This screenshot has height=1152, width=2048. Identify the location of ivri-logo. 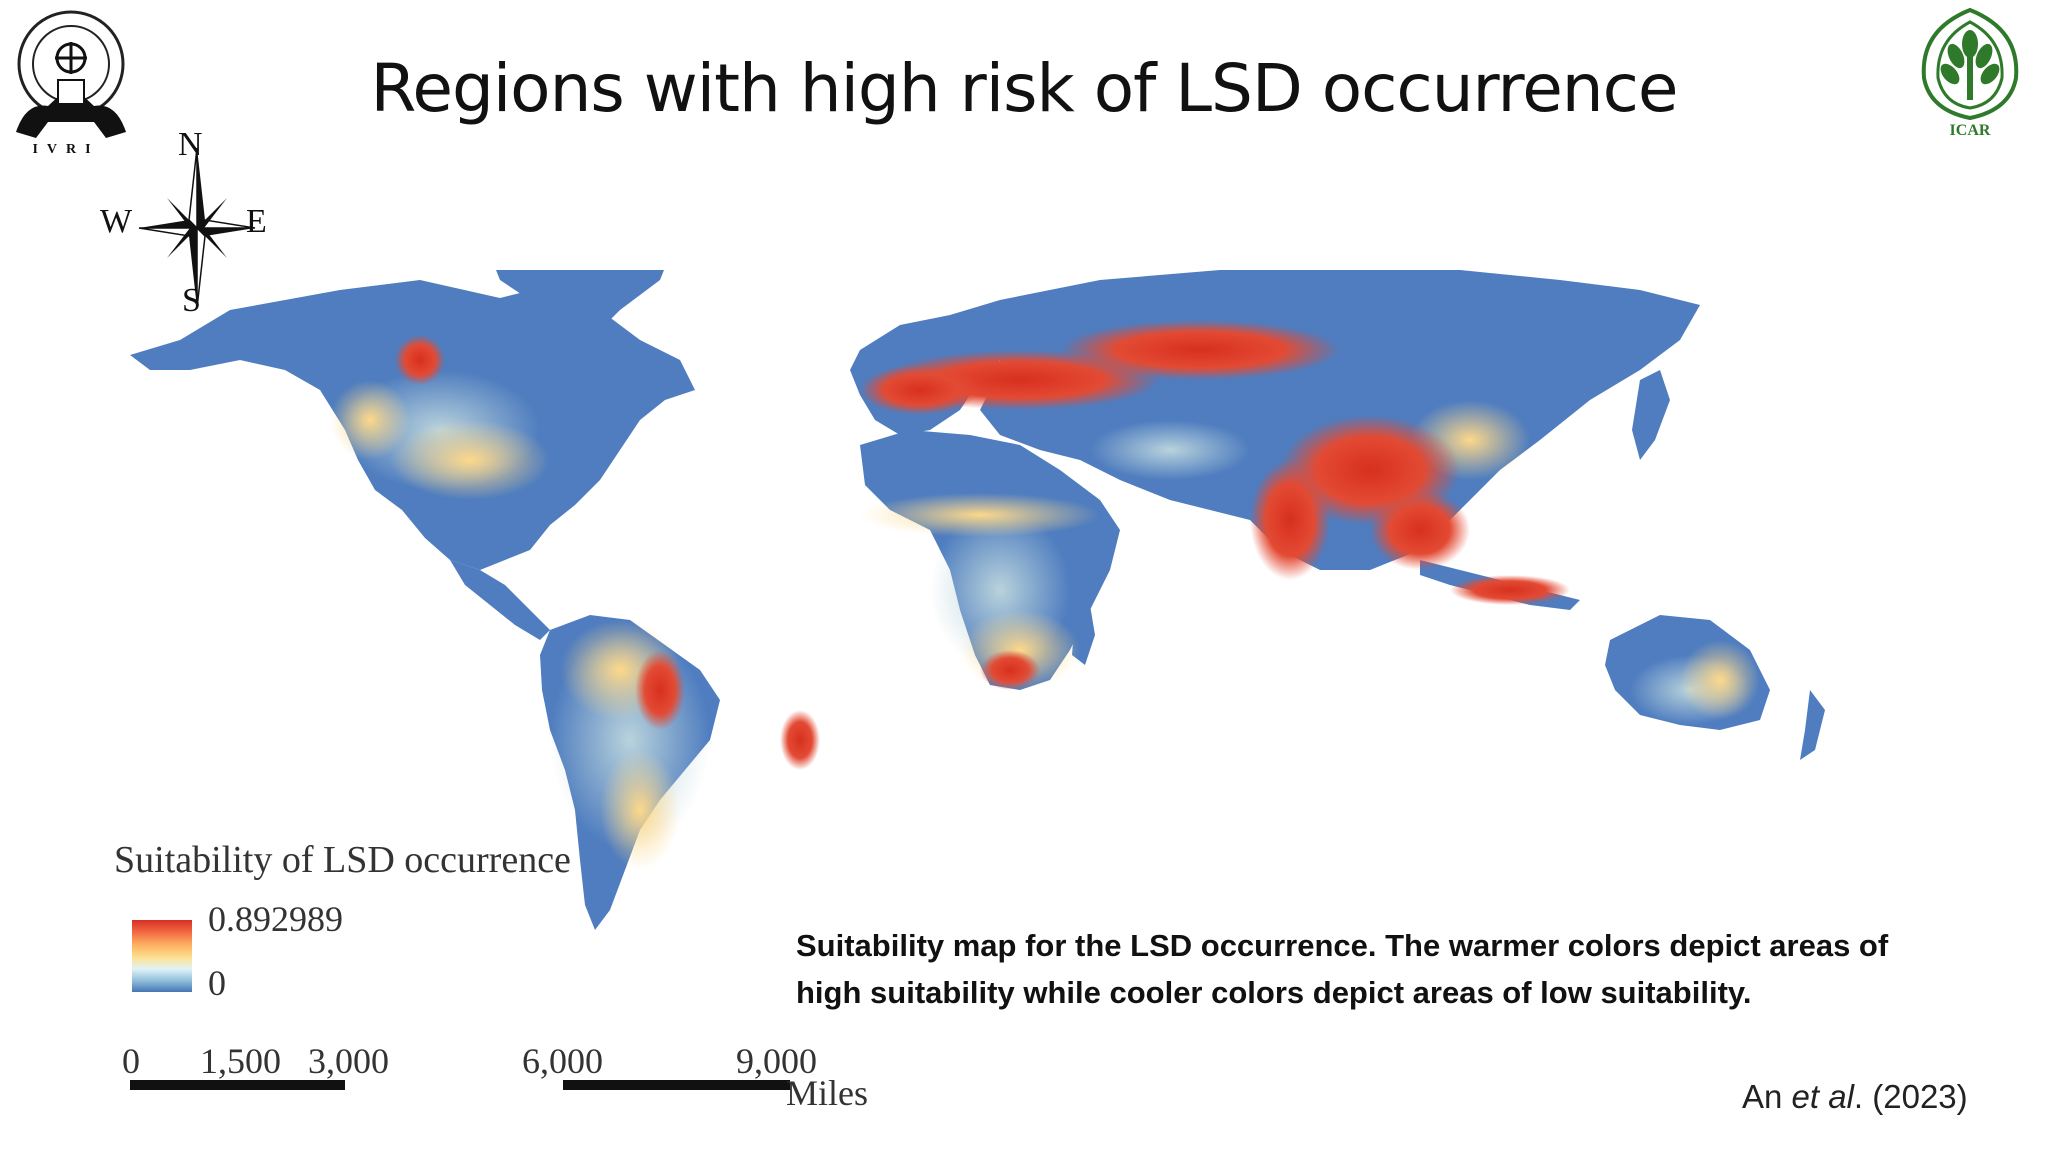
(71, 74).